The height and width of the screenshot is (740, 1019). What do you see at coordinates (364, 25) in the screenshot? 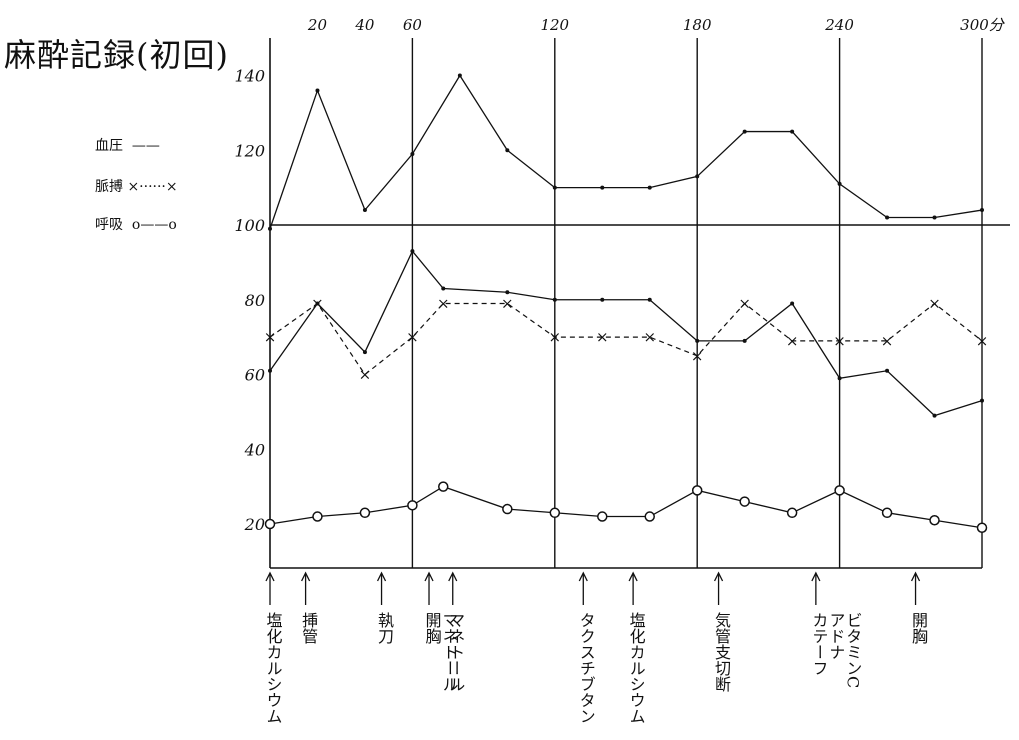
I see `x-tick-label: 40` at bounding box center [364, 25].